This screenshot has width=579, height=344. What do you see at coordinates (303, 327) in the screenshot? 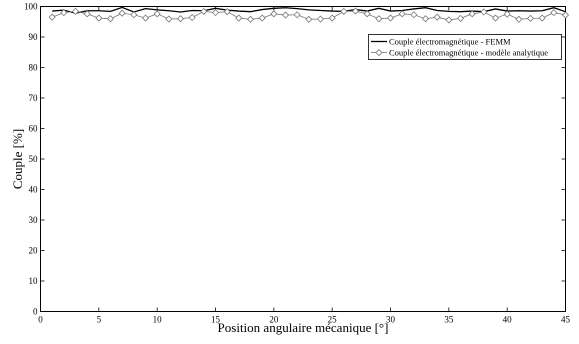
I see `x-axis-label: Position angulaire mécanique [°]` at bounding box center [303, 327].